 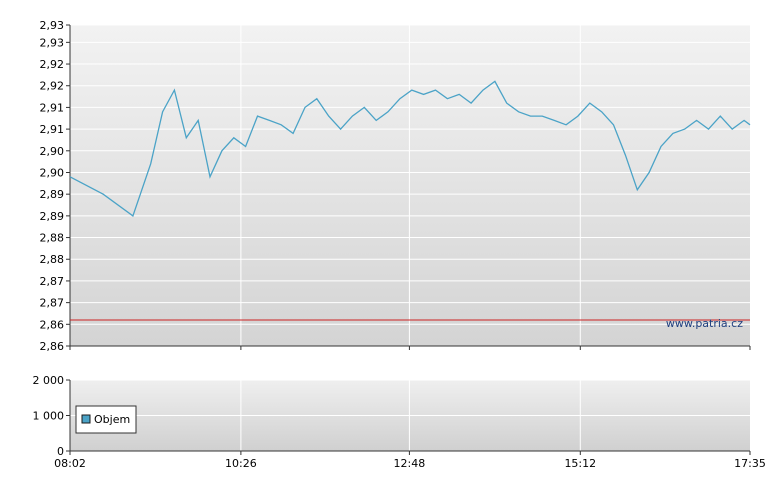 I want to click on watermark: www.patria.cz, so click(x=704, y=323).